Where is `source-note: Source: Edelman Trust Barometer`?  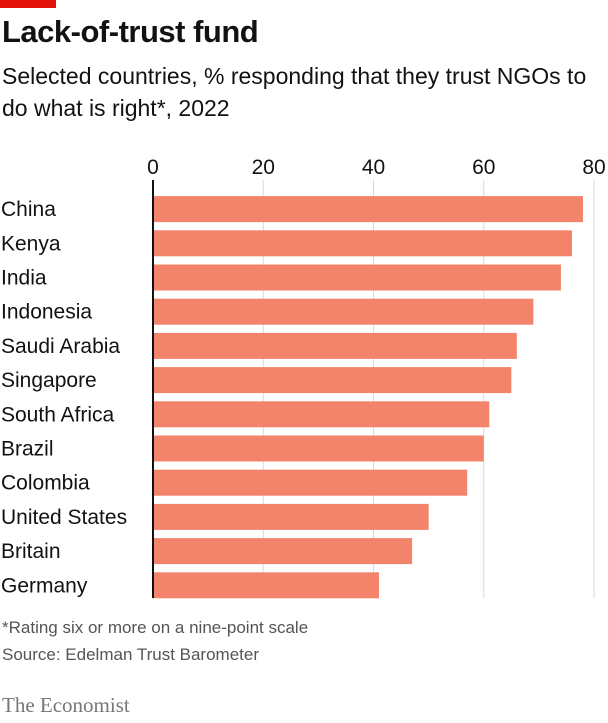 source-note: Source: Edelman Trust Barometer is located at coordinates (131, 654).